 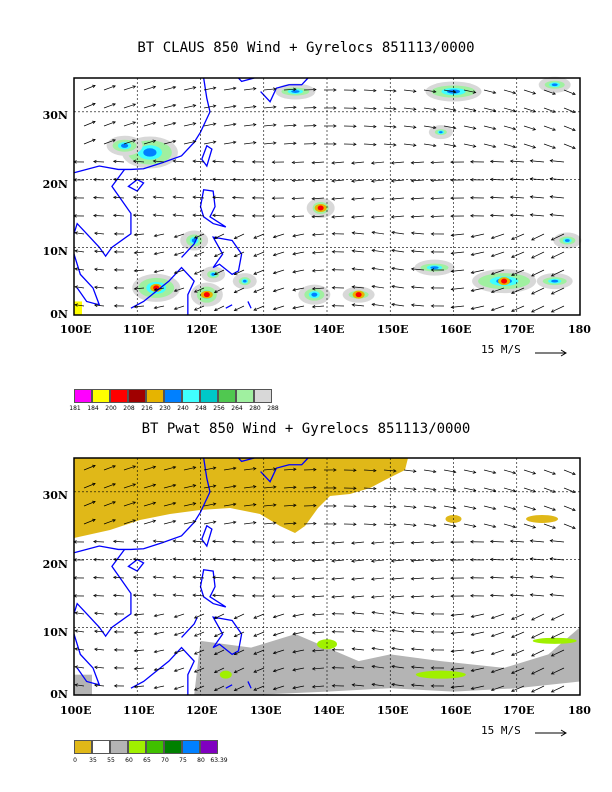 I want to click on top-x-tick-150e: 150E, so click(x=393, y=329).